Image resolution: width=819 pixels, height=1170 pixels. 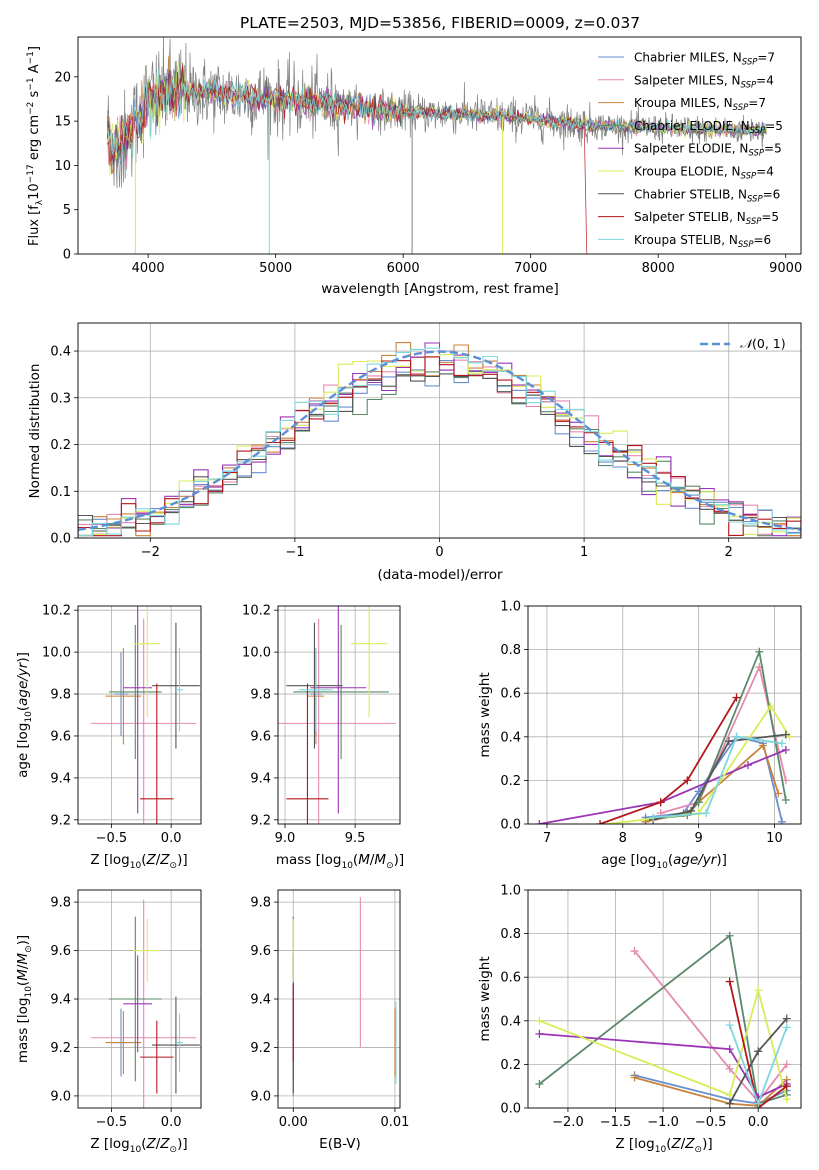 What do you see at coordinates (260, 903) in the screenshot?
I see `mass_vs_EBV-ytick-label: 9.8` at bounding box center [260, 903].